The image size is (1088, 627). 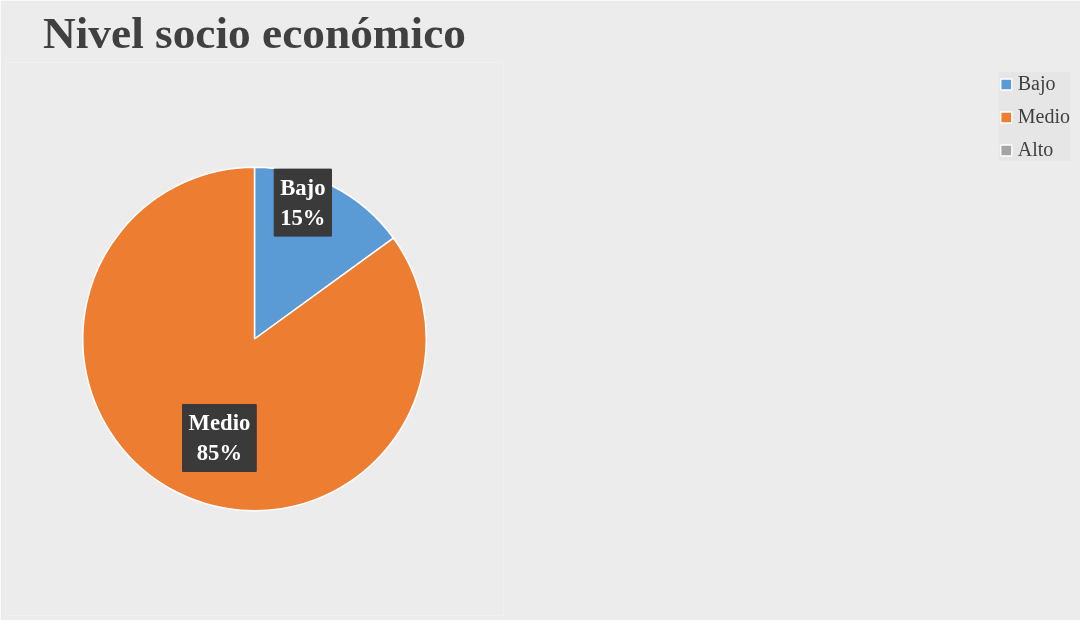 I want to click on legend-label: Alto, so click(x=1035, y=149).